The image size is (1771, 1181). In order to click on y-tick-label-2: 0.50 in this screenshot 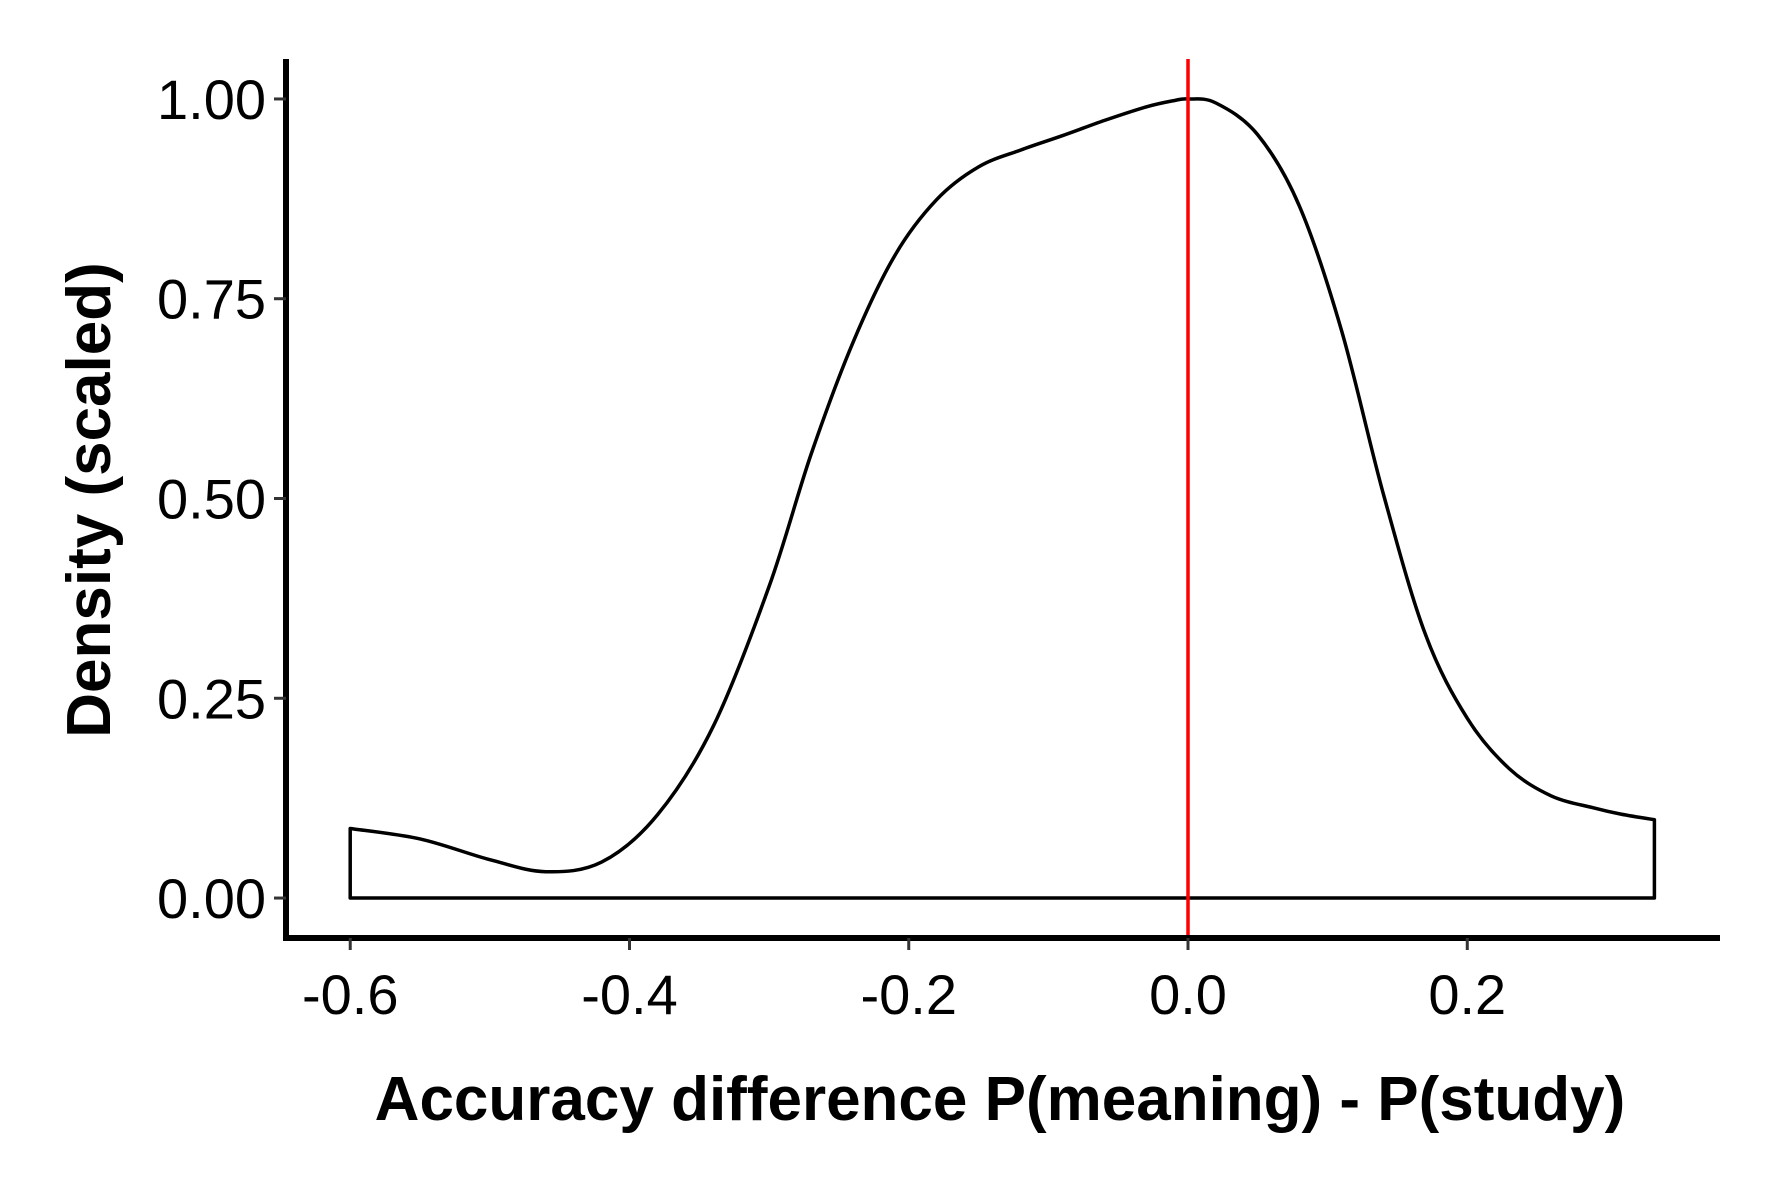, I will do `click(211, 499)`.